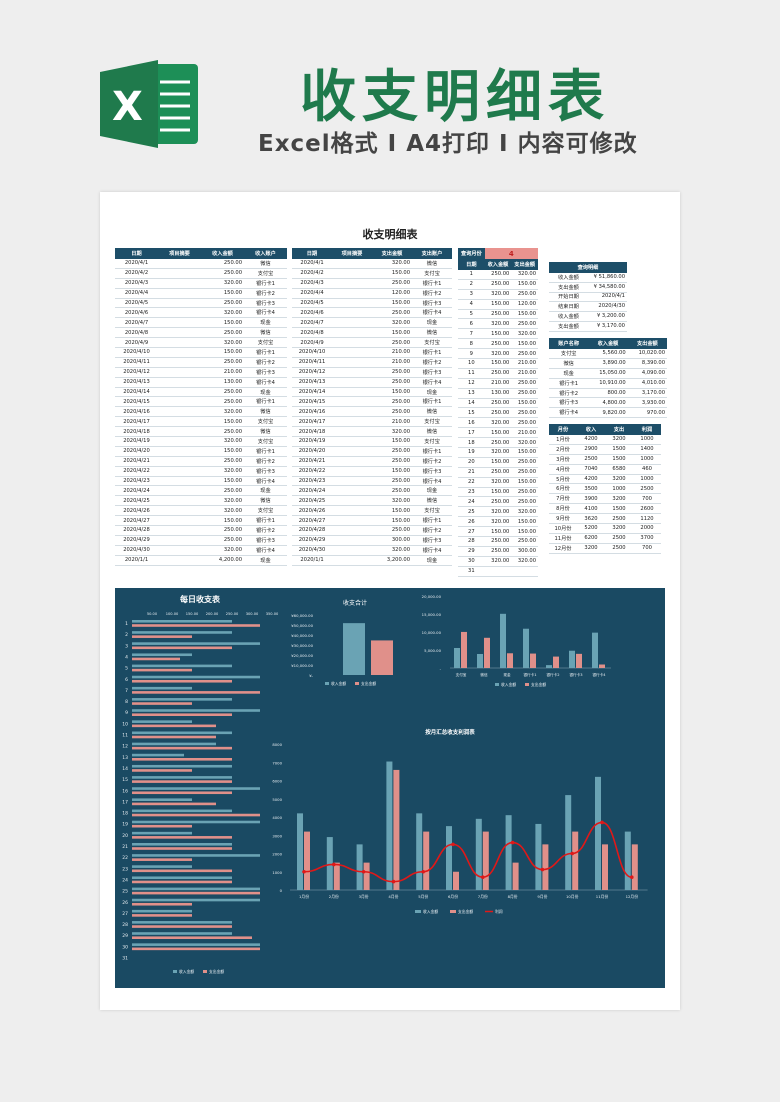 The height and width of the screenshot is (1102, 780). Describe the element at coordinates (272, 614) in the screenshot. I see `axis-tick-label: 350.00` at that location.